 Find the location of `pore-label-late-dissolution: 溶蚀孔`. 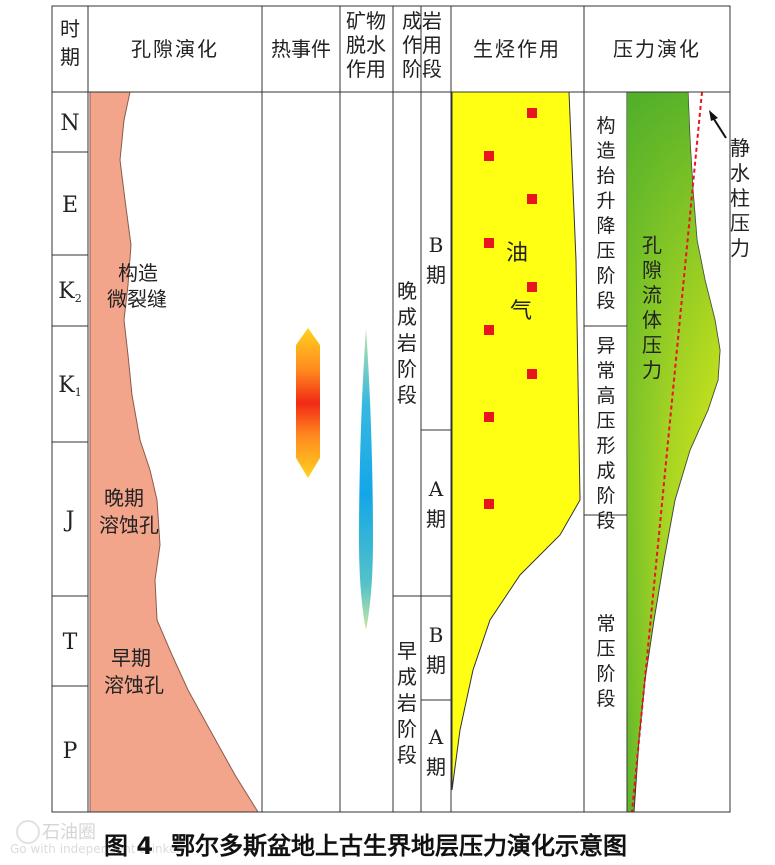

pore-label-late-dissolution: 溶蚀孔 is located at coordinates (129, 525).